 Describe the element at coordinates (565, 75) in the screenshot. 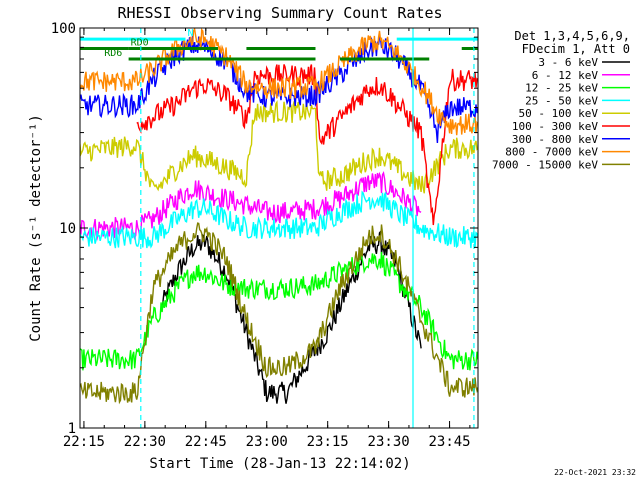

I see `legend-label-1: 6 - 12 keV` at that location.